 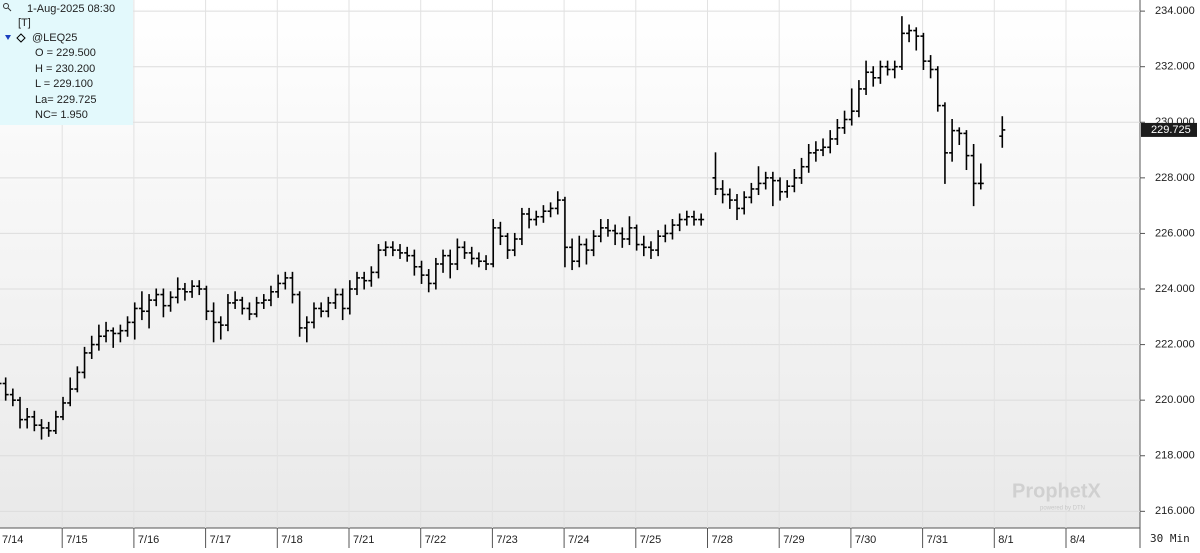 What do you see at coordinates (61, 115) in the screenshot?
I see `info-line: NC= 1.950` at bounding box center [61, 115].